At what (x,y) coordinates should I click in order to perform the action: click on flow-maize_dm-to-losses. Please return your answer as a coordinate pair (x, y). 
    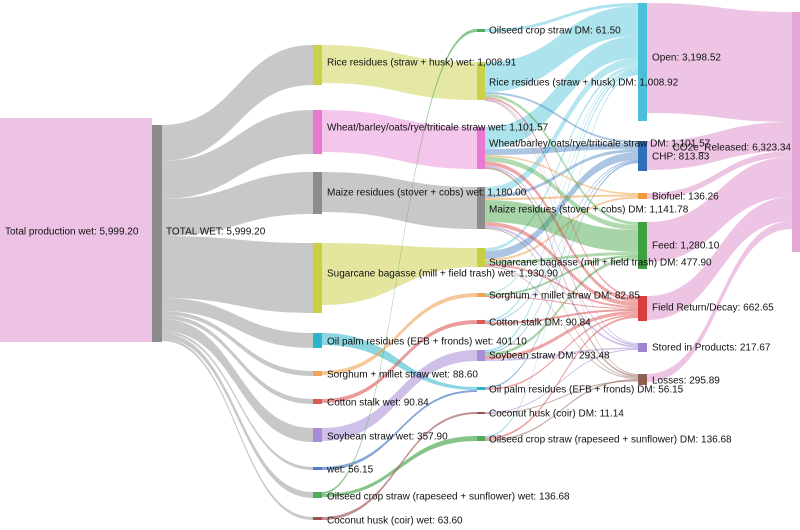
    Looking at the image, I should click on (561, 303).